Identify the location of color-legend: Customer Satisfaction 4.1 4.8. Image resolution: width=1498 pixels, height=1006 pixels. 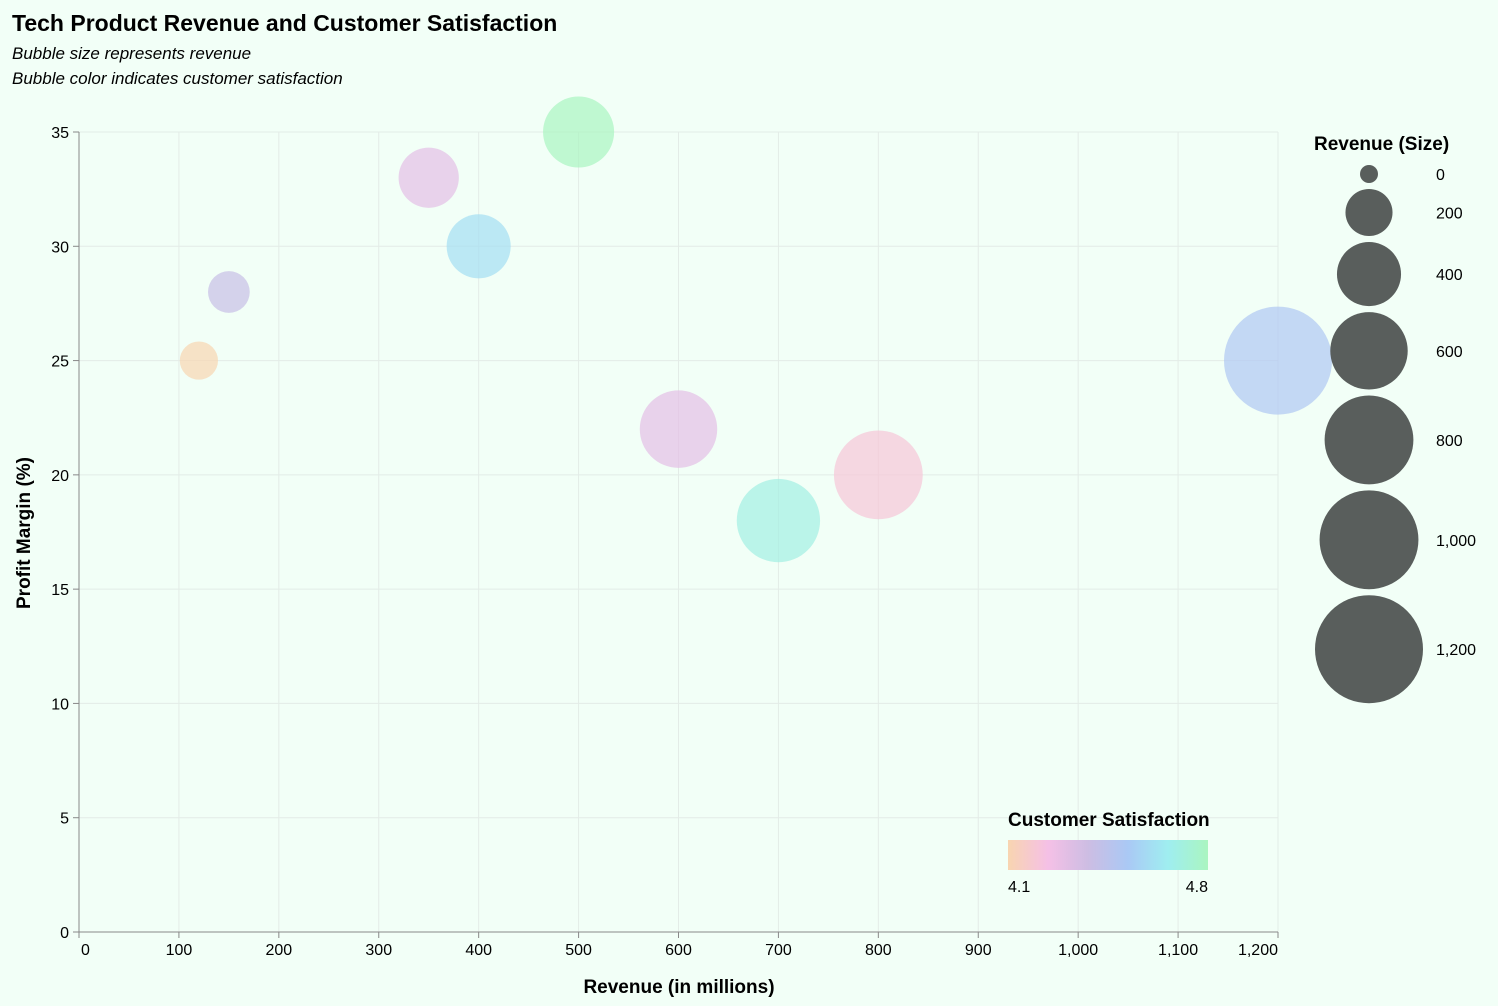
(1109, 853).